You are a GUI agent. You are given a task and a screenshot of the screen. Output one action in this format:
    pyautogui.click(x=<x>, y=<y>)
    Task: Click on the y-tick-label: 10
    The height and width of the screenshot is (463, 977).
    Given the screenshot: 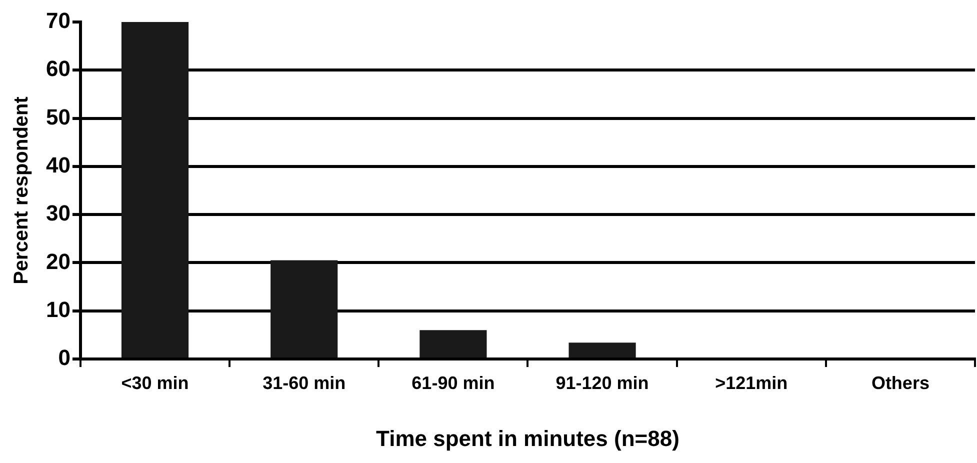 What is the action you would take?
    pyautogui.click(x=58, y=309)
    